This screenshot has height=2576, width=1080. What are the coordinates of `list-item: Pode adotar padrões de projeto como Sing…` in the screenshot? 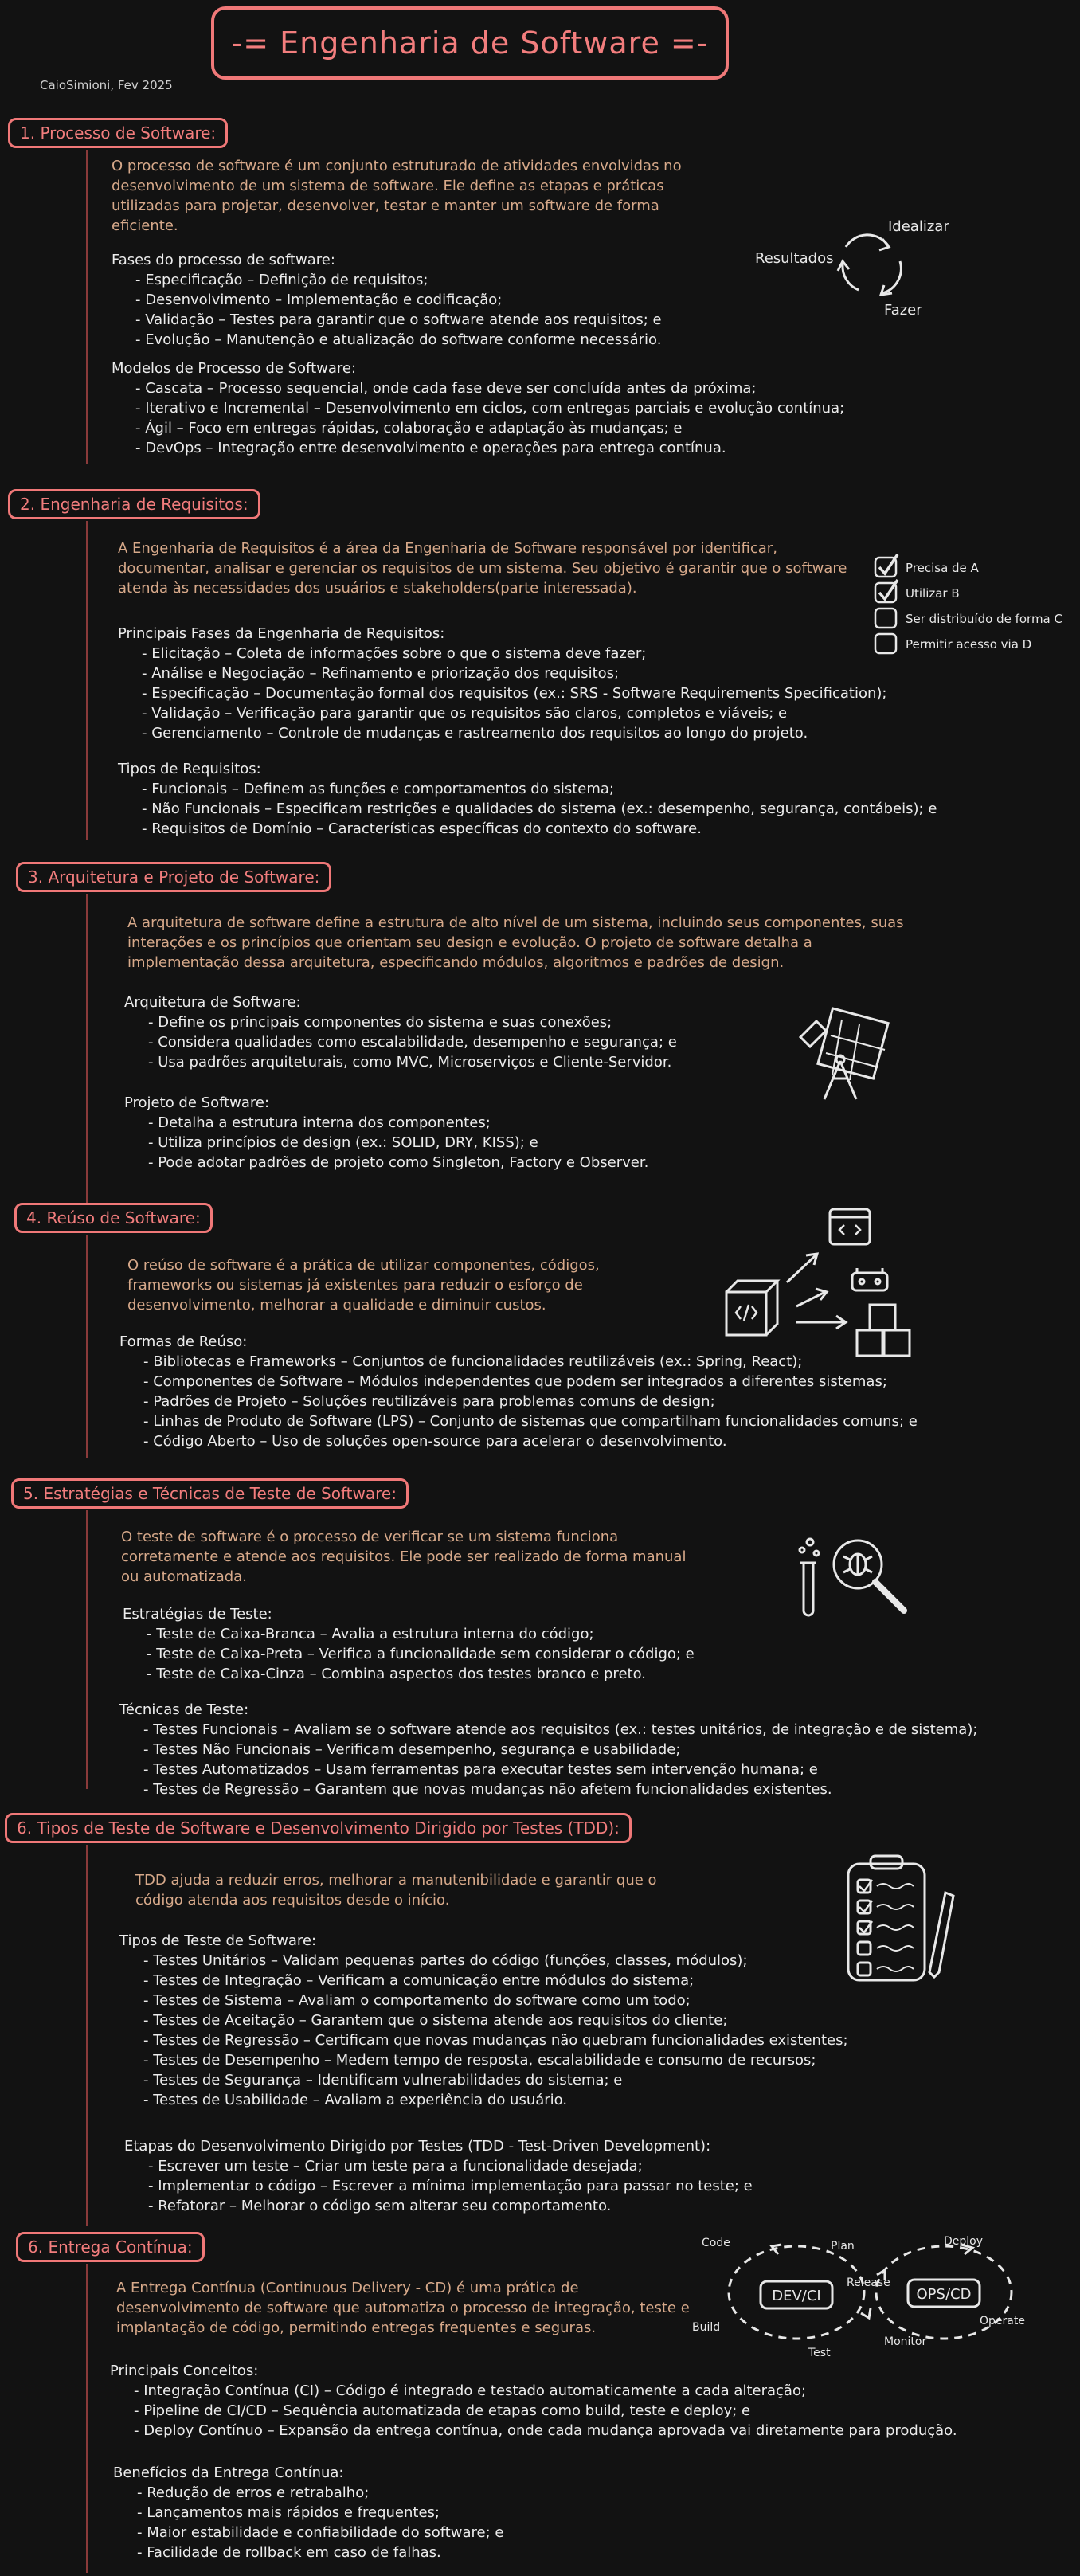 It's located at (398, 1163).